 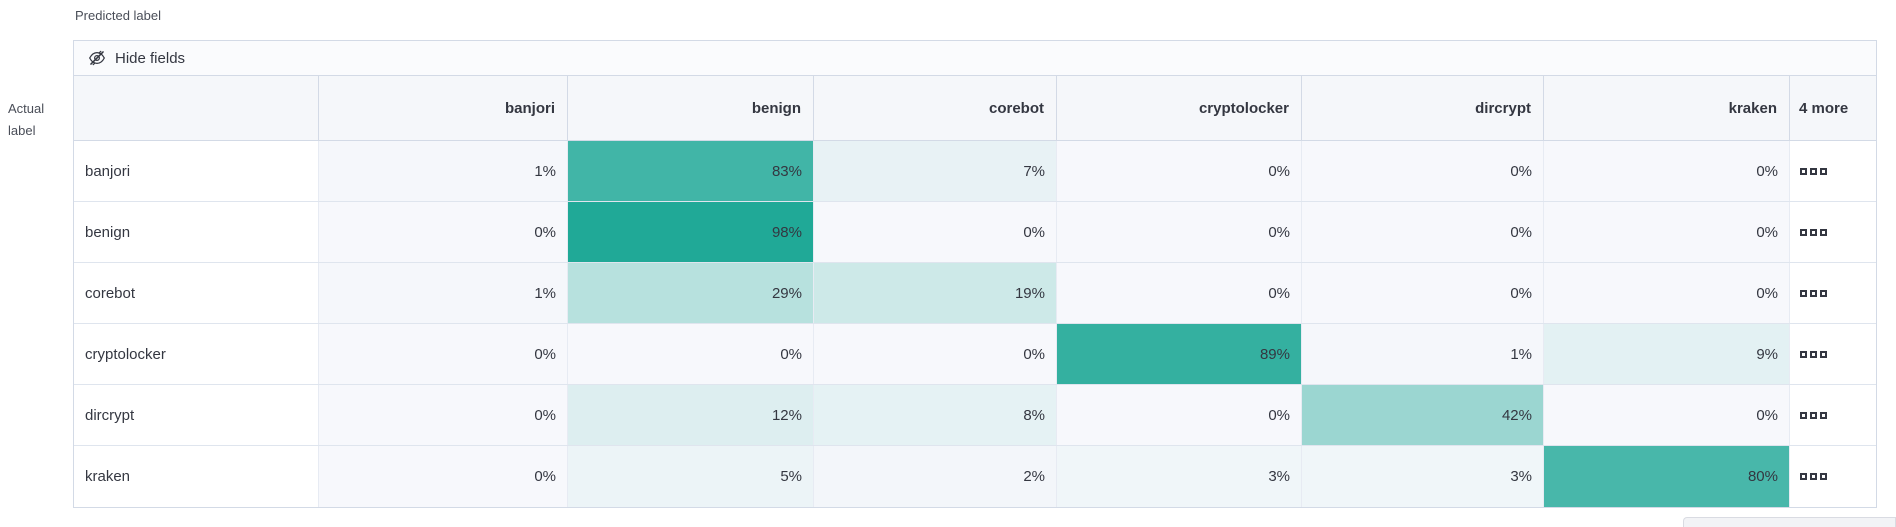 What do you see at coordinates (691, 108) in the screenshot?
I see `column-header-benign: benign` at bounding box center [691, 108].